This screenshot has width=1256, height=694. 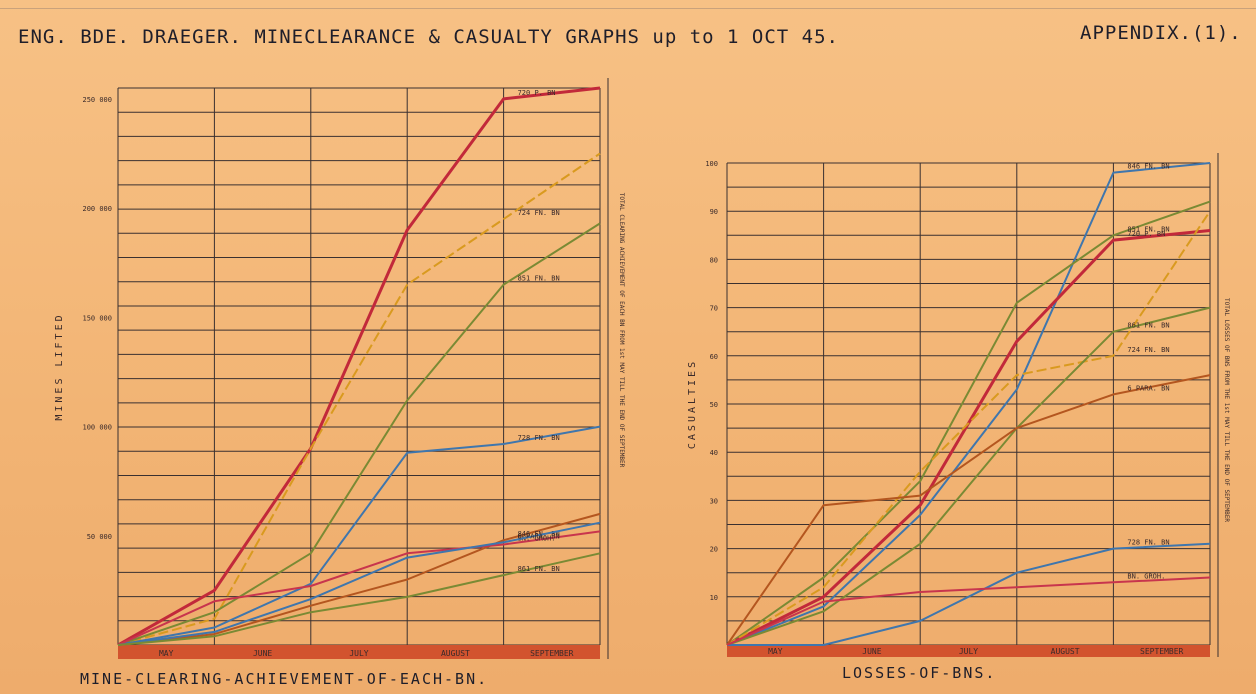 What do you see at coordinates (714, 357) in the screenshot?
I see `ytick-label: 60` at bounding box center [714, 357].